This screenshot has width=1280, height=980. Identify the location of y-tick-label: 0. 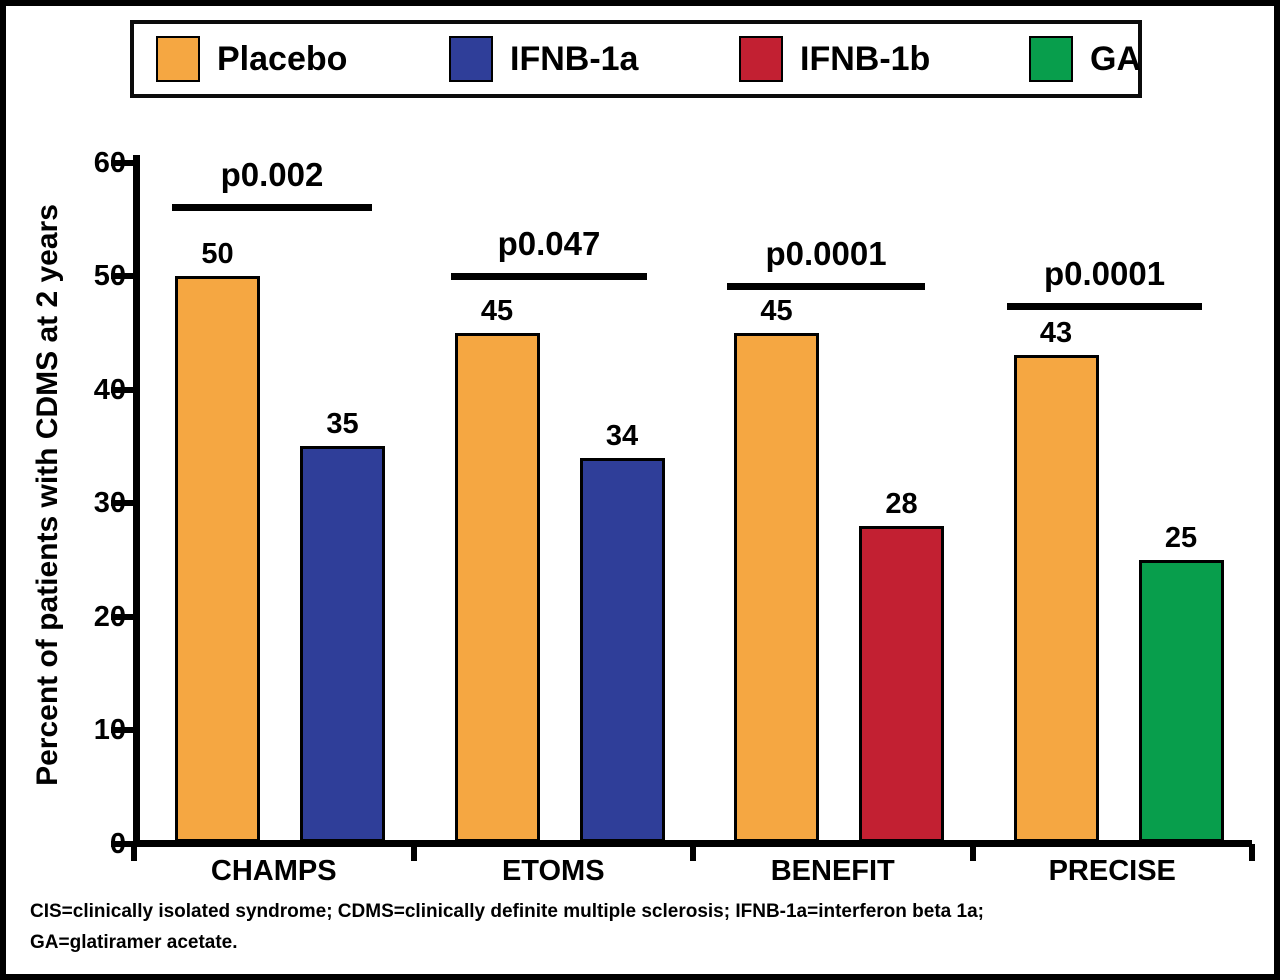
(117, 843).